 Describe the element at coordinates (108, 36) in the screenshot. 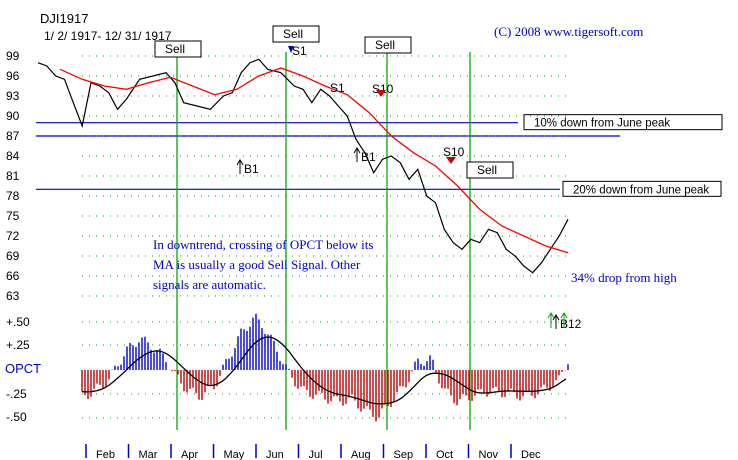

I see `chart-subtitle: 1/ 2/ 1917- 12/ 31/ 1917` at that location.